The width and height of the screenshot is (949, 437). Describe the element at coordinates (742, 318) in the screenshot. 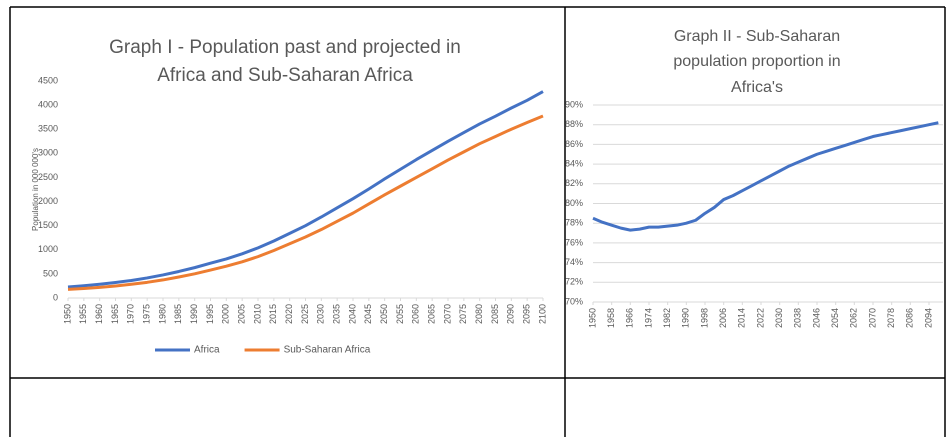

I see `x-tick-label: 2014` at that location.